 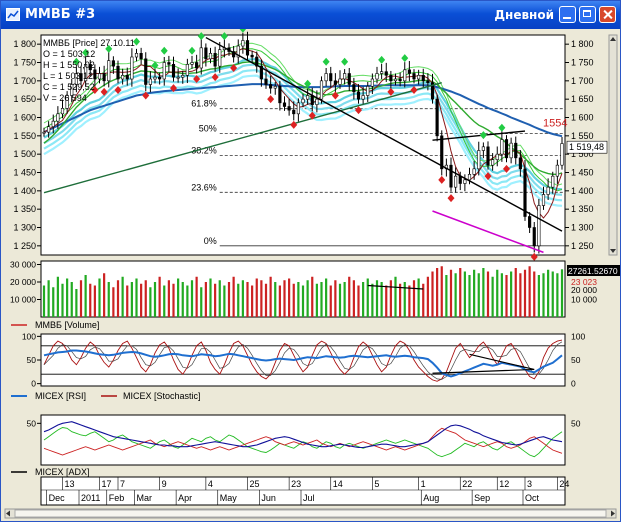 What do you see at coordinates (208, 129) in the screenshot?
I see `fib-level-label: 50%` at bounding box center [208, 129].